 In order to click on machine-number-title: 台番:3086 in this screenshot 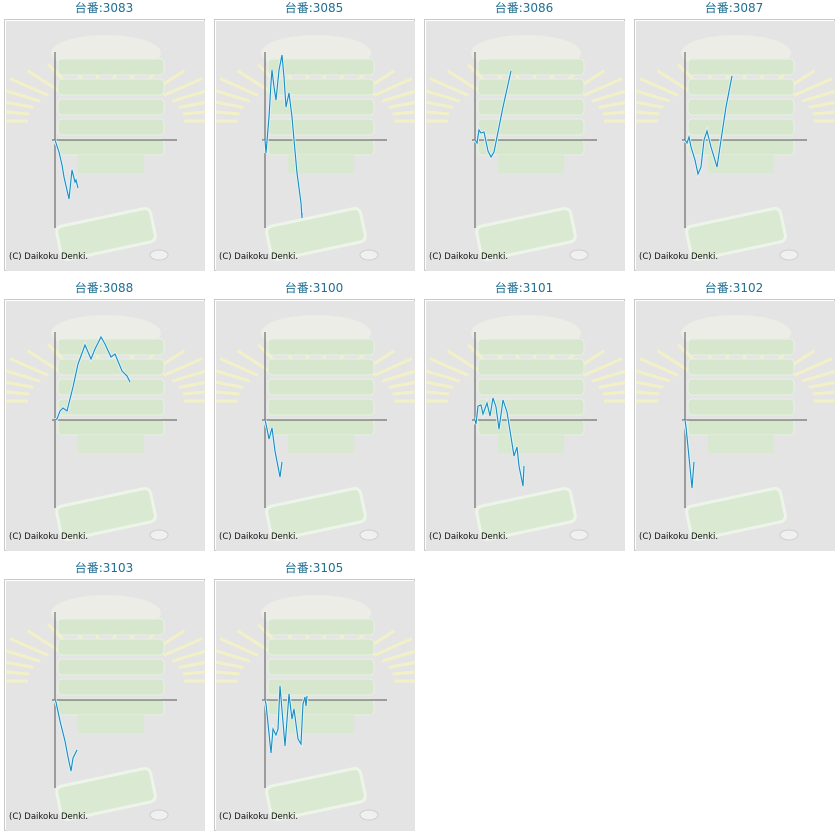, I will do `click(524, 8)`.